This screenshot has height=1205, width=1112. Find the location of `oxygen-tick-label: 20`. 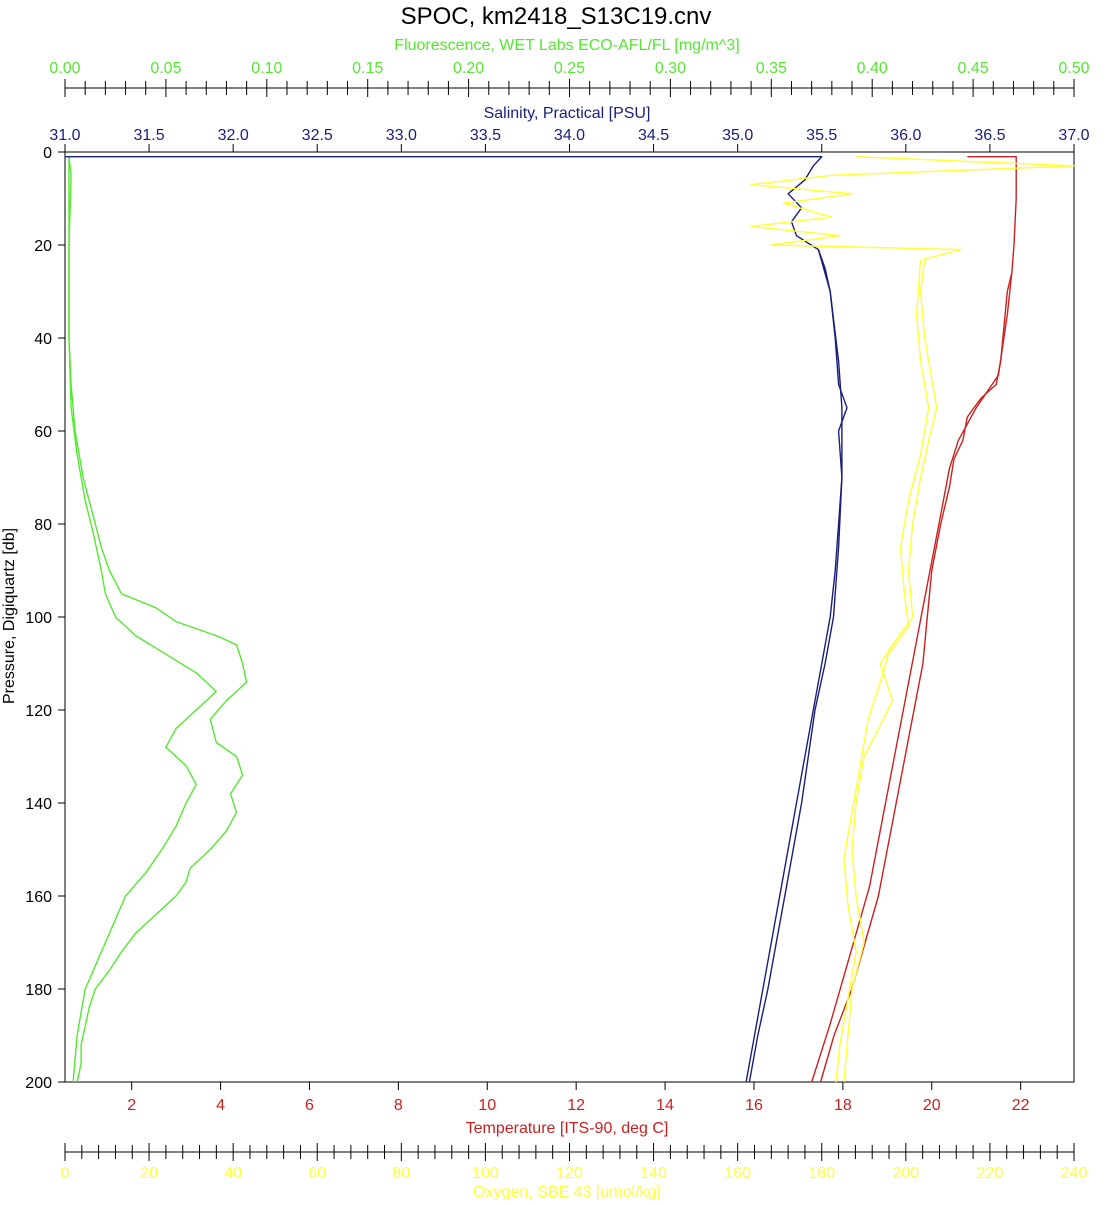

oxygen-tick-label: 20 is located at coordinates (149, 1173).